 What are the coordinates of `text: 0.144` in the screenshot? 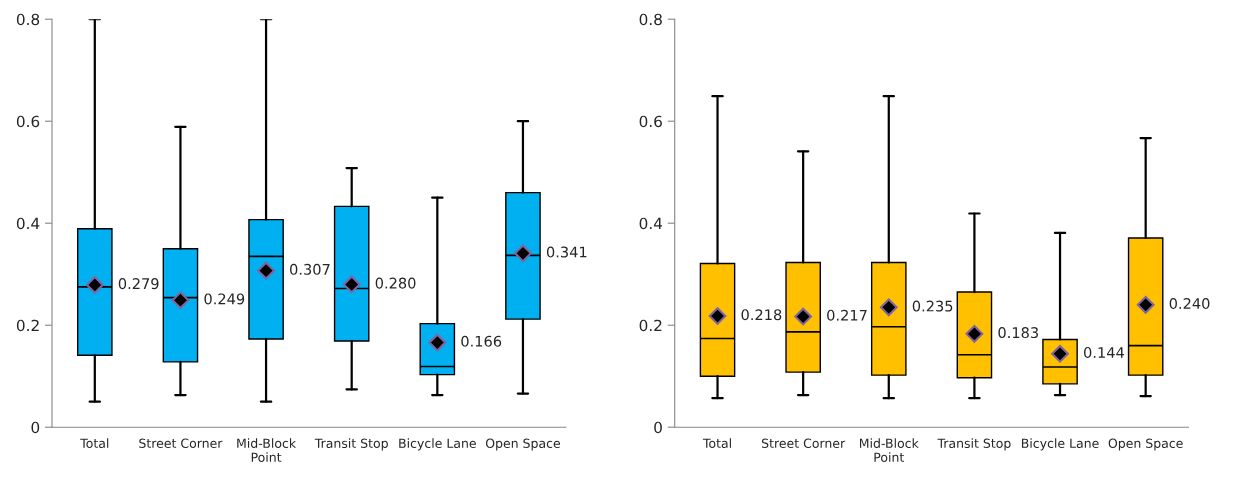 It's located at (1104, 352).